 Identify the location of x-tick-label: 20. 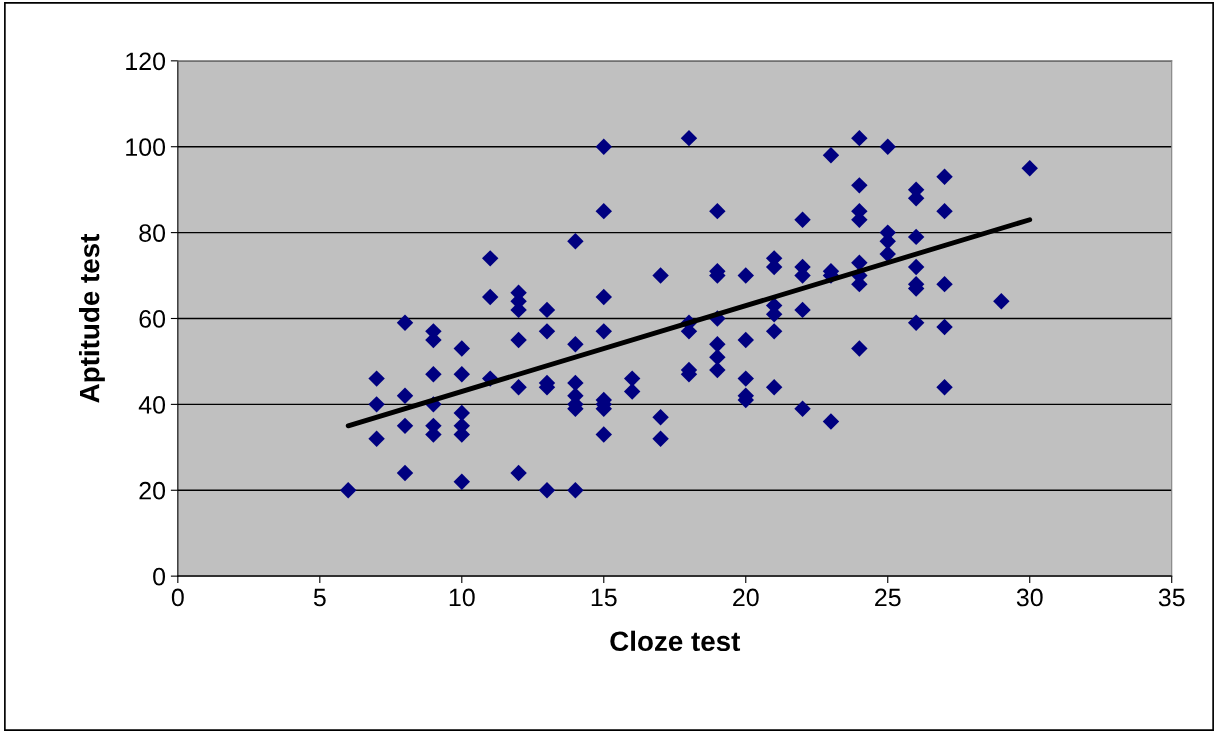
(746, 597).